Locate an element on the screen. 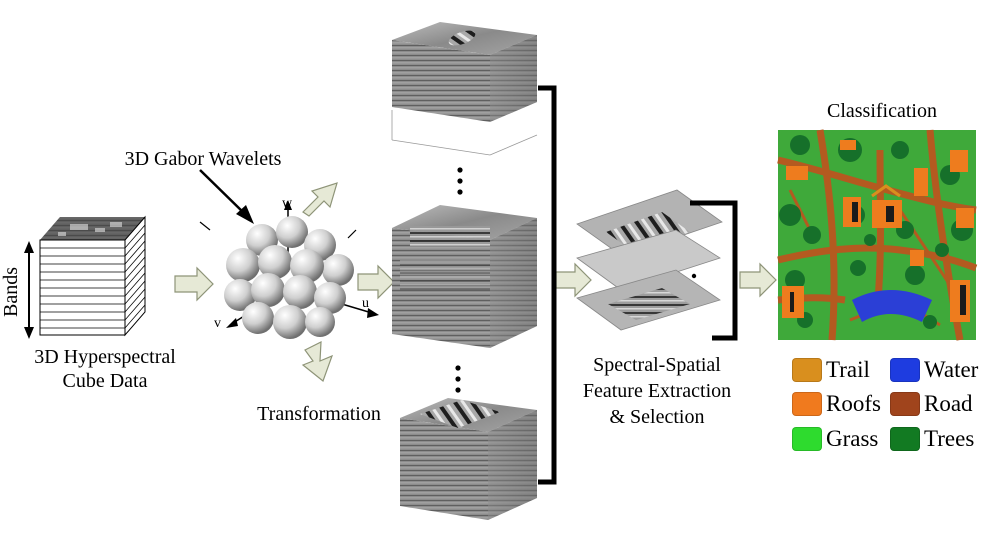  legend-item-grass: Grass is located at coordinates (835, 439).